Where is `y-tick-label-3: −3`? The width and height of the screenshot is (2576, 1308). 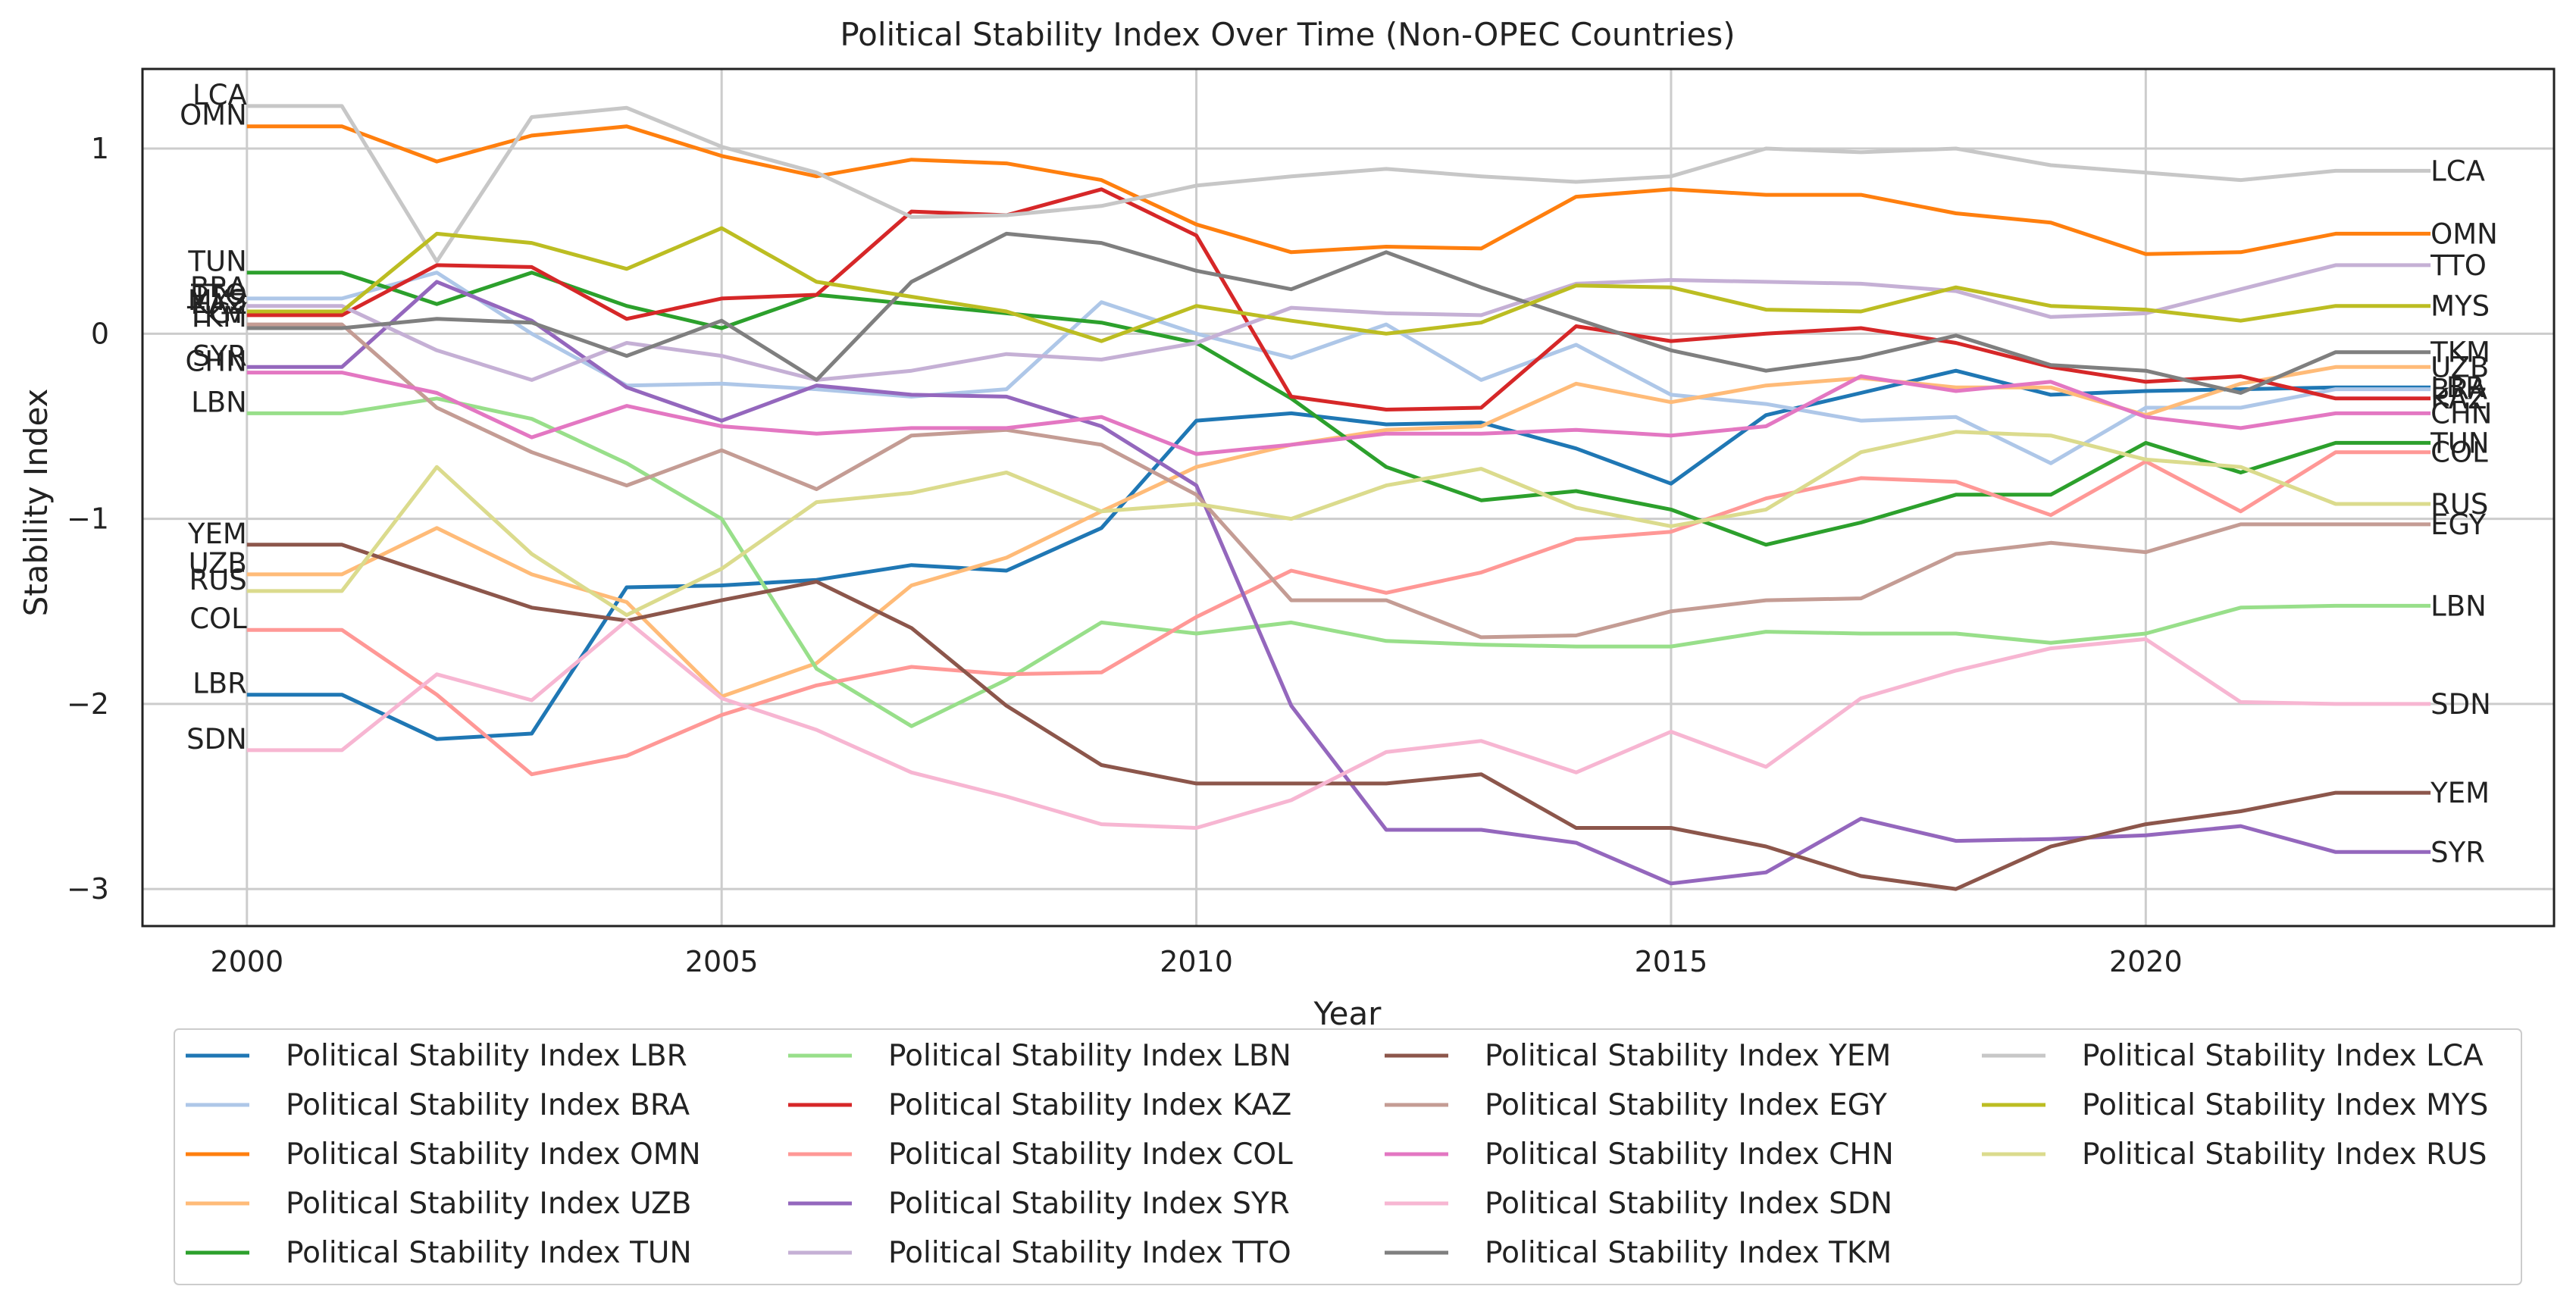 y-tick-label-3: −3 is located at coordinates (88, 889).